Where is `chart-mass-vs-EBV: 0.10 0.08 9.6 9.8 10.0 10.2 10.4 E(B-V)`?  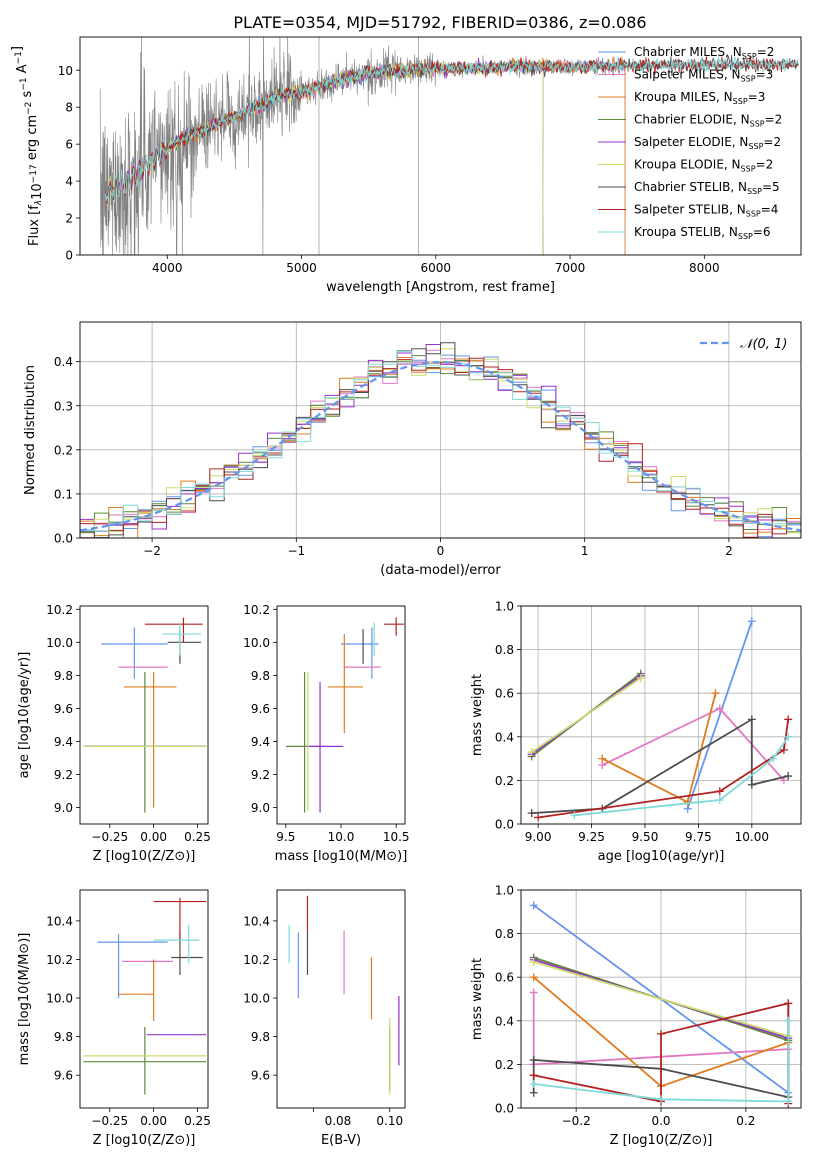
chart-mass-vs-EBV: 0.10 0.08 9.6 9.8 10.0 10.2 10.4 E(B-V) is located at coordinates (324, 1018).